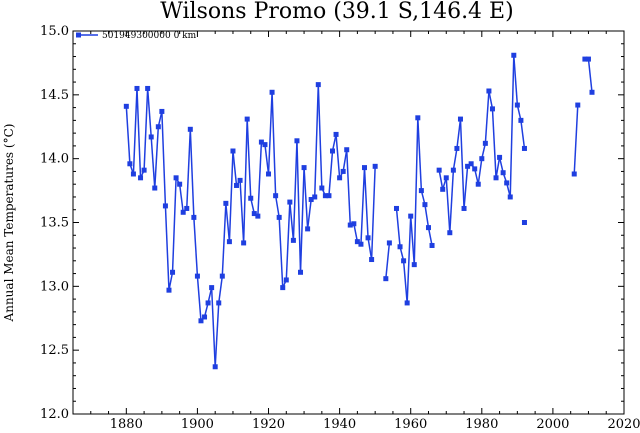 This screenshot has height=433, width=640. Describe the element at coordinates (126, 424) in the screenshot. I see `x-tick-label: 1880` at that location.